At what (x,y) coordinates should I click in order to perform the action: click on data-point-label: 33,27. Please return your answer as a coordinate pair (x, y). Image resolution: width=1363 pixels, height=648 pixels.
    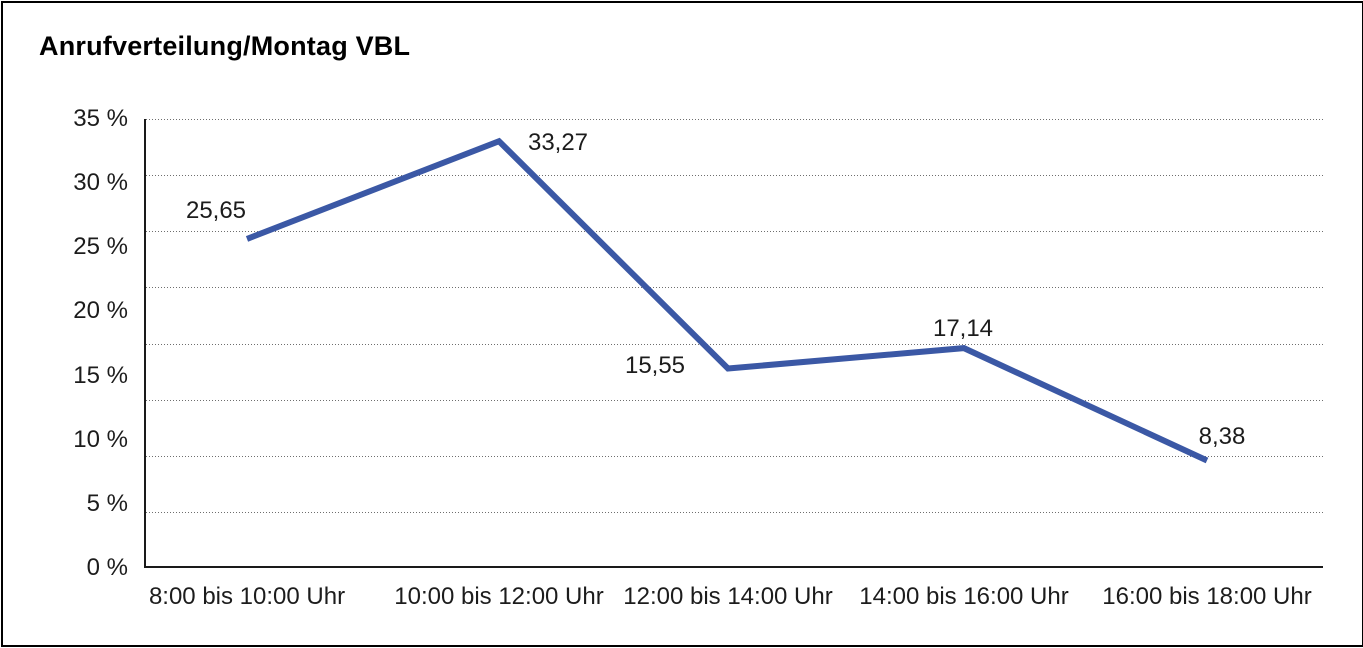
    Looking at the image, I should click on (558, 142).